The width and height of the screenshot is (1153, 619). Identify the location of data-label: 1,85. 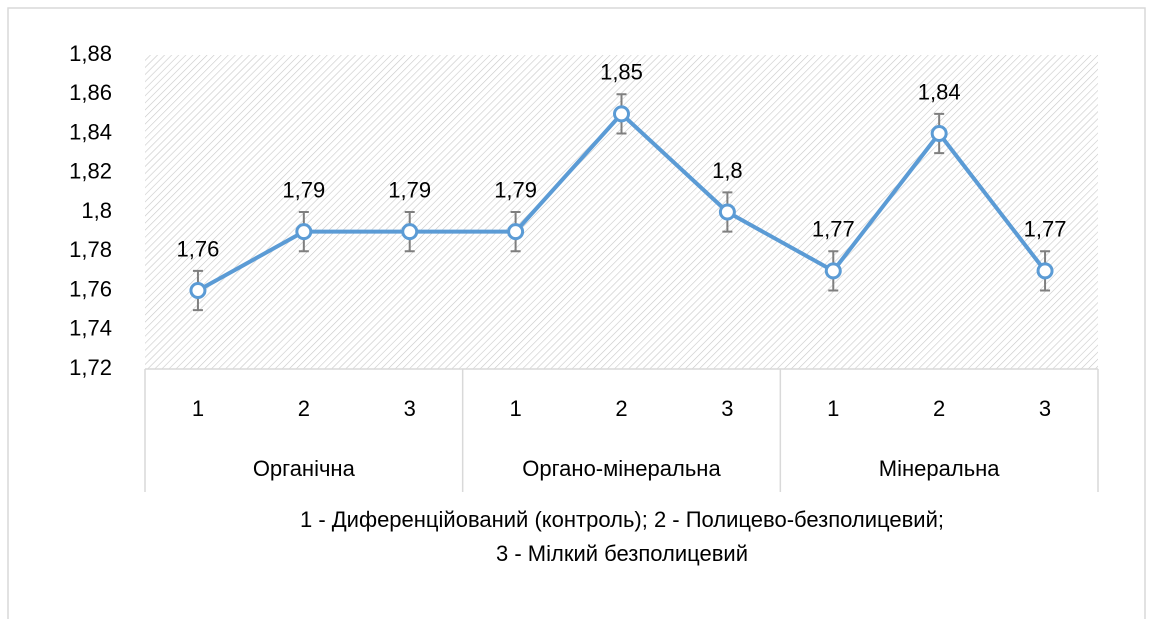
(621, 72).